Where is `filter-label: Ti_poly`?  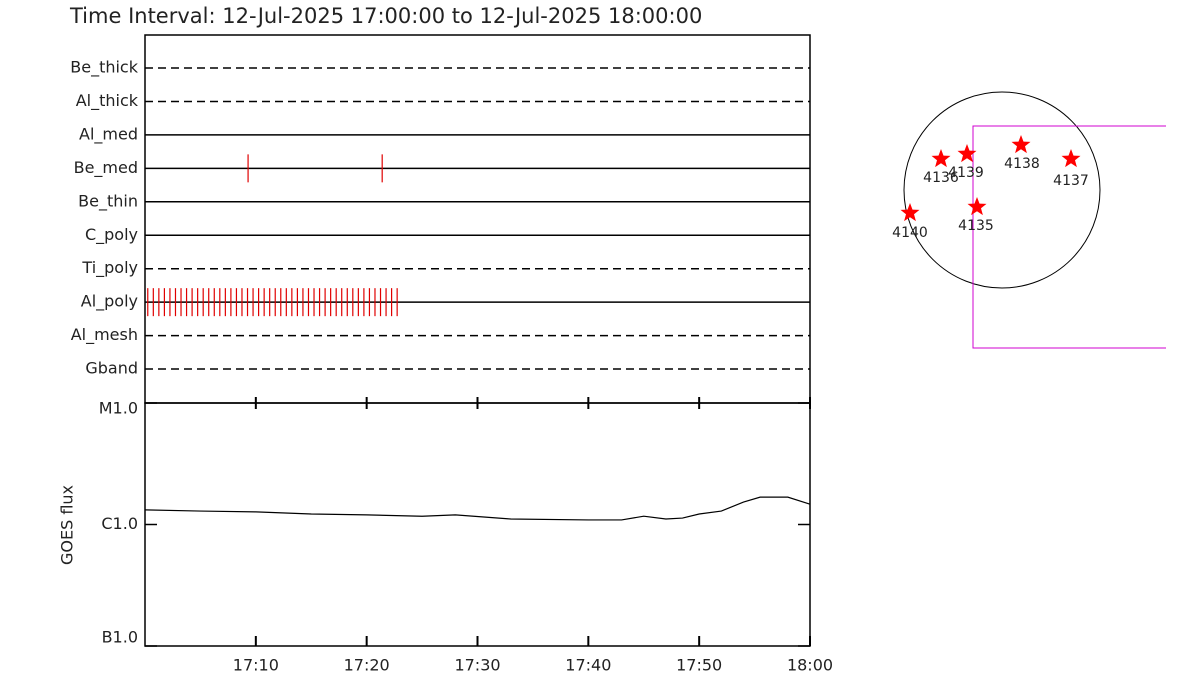
filter-label: Ti_poly is located at coordinates (109, 268).